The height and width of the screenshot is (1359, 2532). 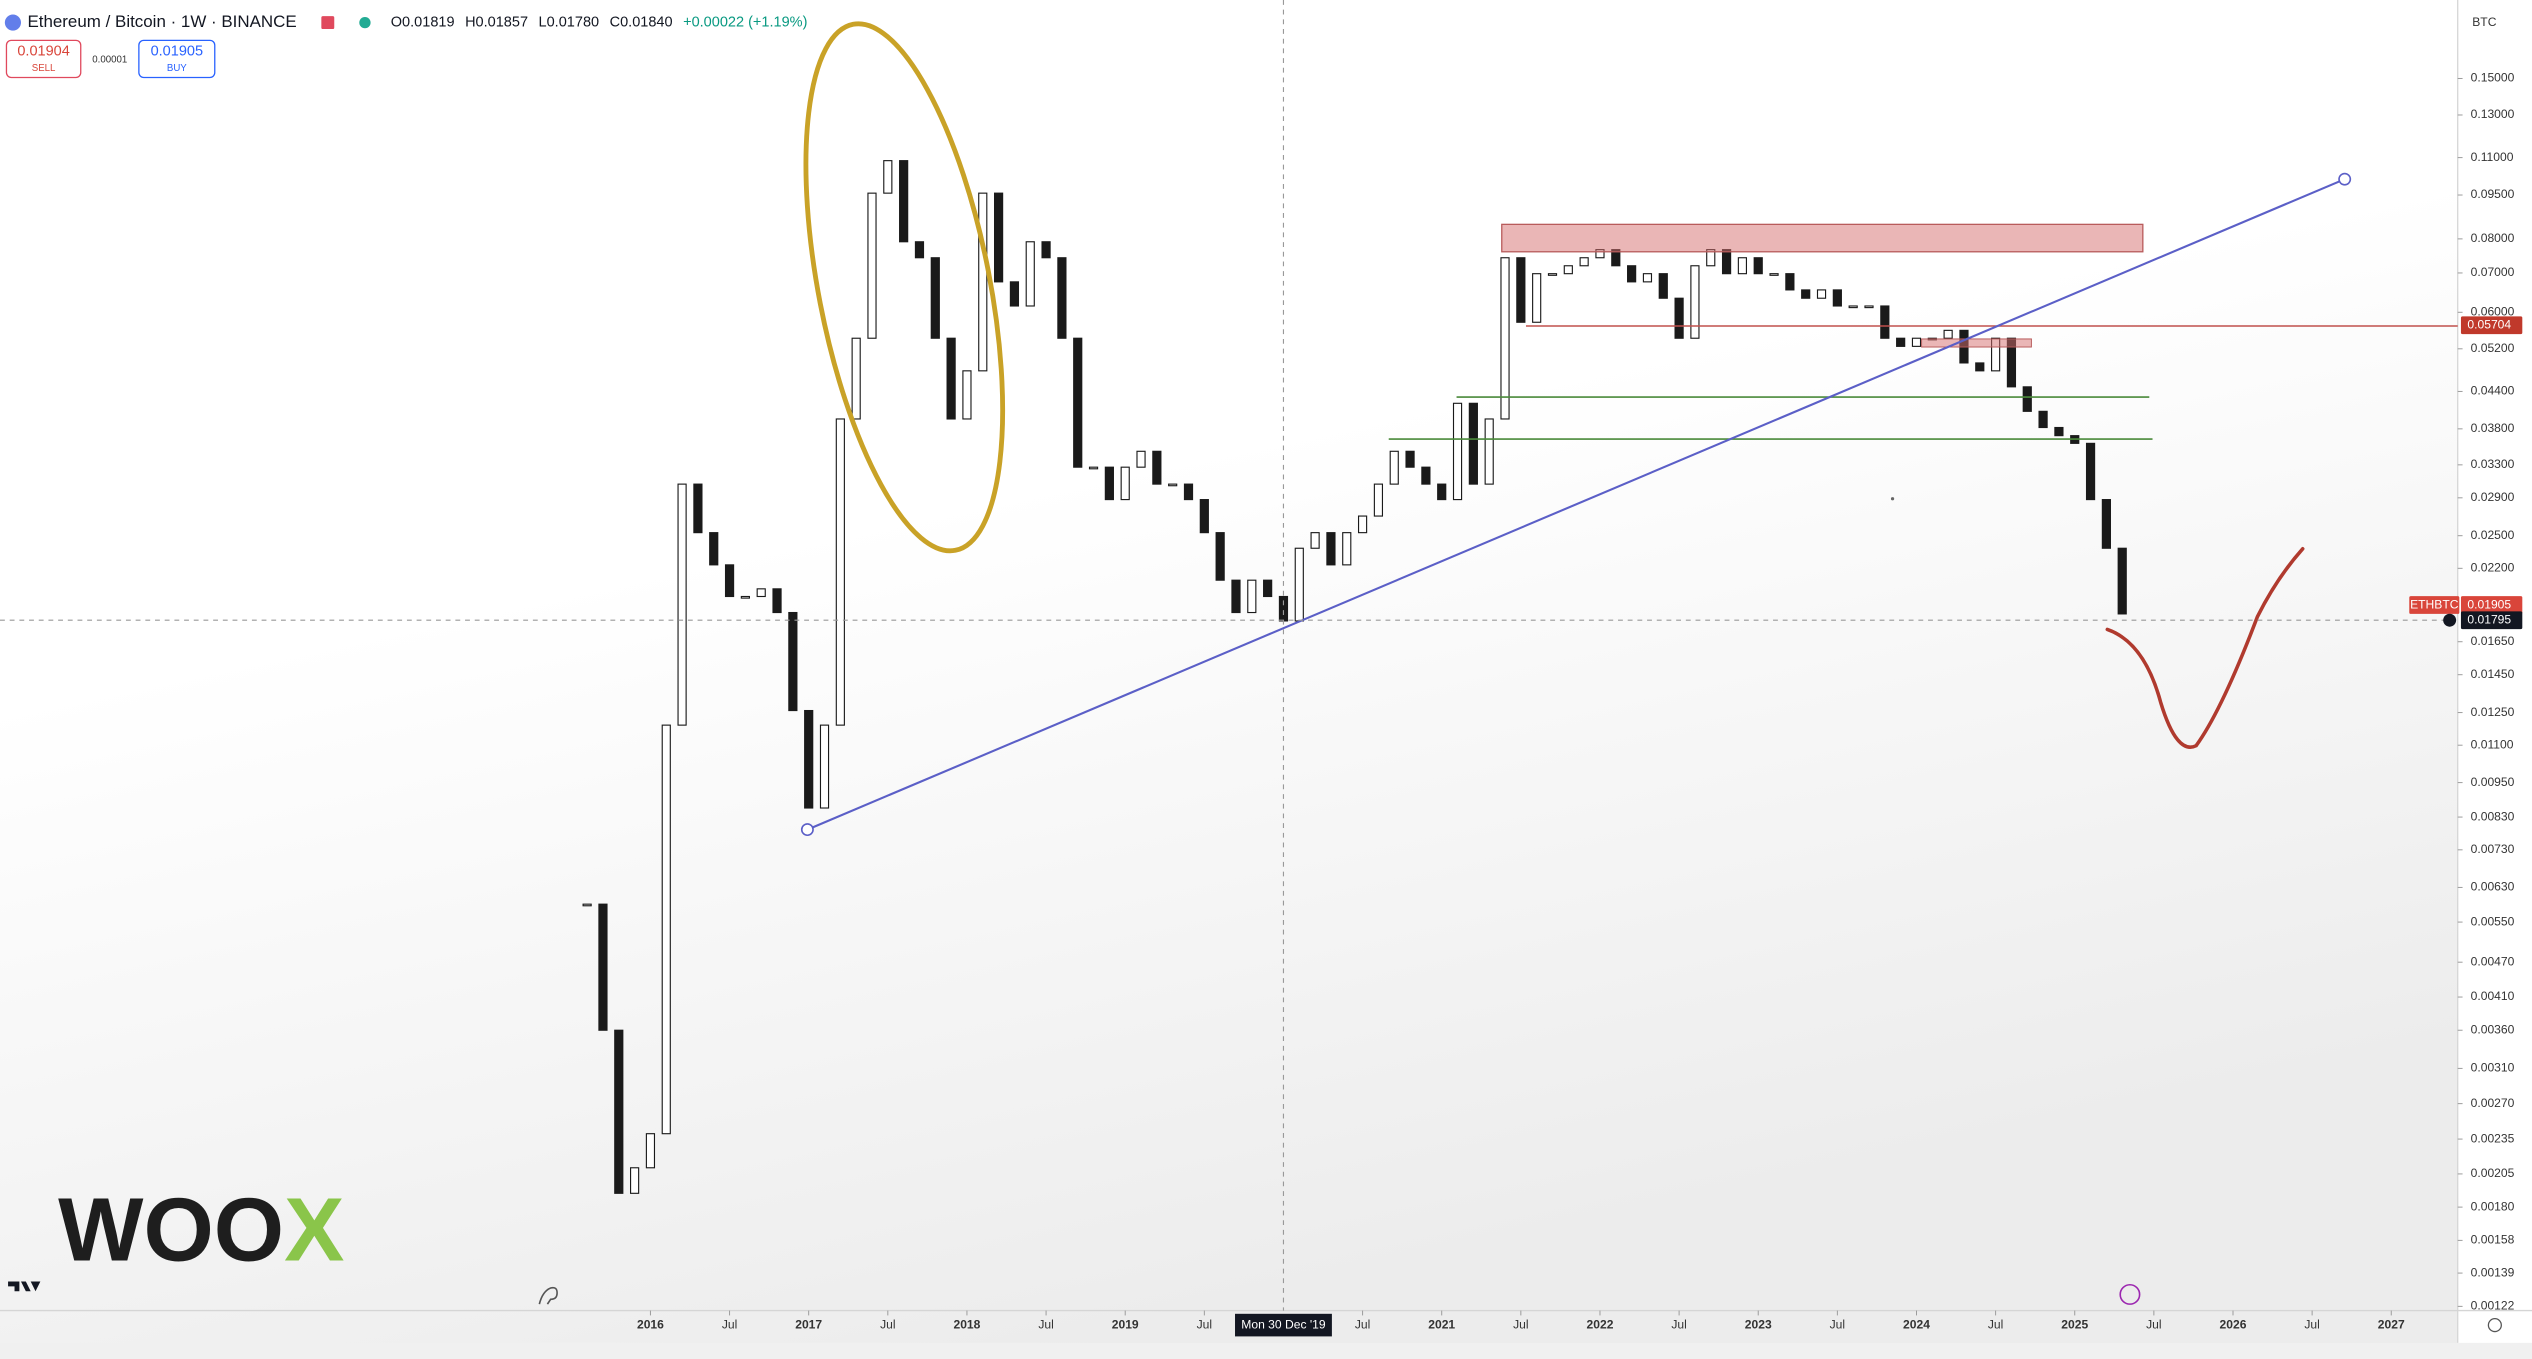 What do you see at coordinates (177, 68) in the screenshot?
I see `buy-label: BUY` at bounding box center [177, 68].